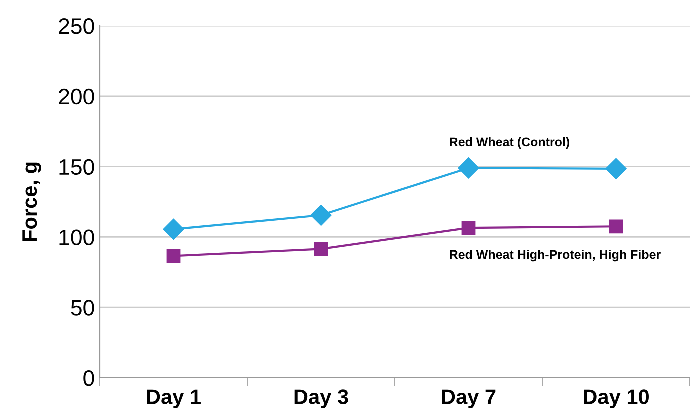  I want to click on x-tick-label: Day 10, so click(616, 399).